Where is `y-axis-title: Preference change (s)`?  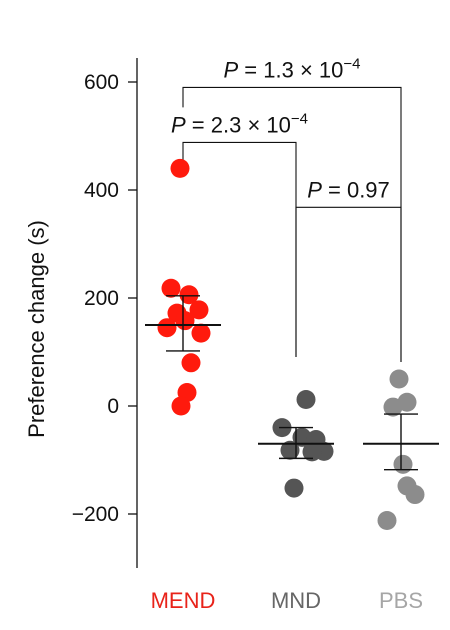 y-axis-title: Preference change (s) is located at coordinates (36, 329).